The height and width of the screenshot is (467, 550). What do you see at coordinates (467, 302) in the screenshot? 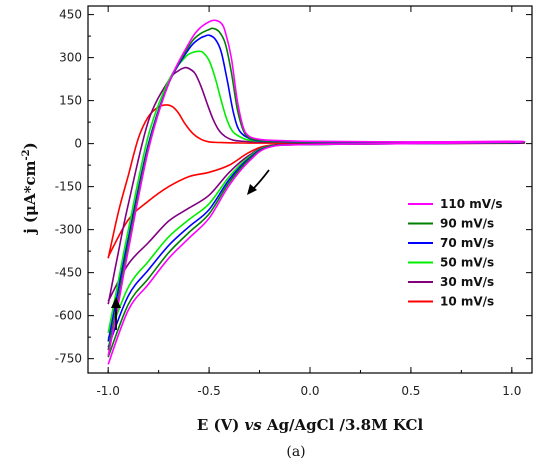
I see `legend-label: 10 mV/s` at bounding box center [467, 302].